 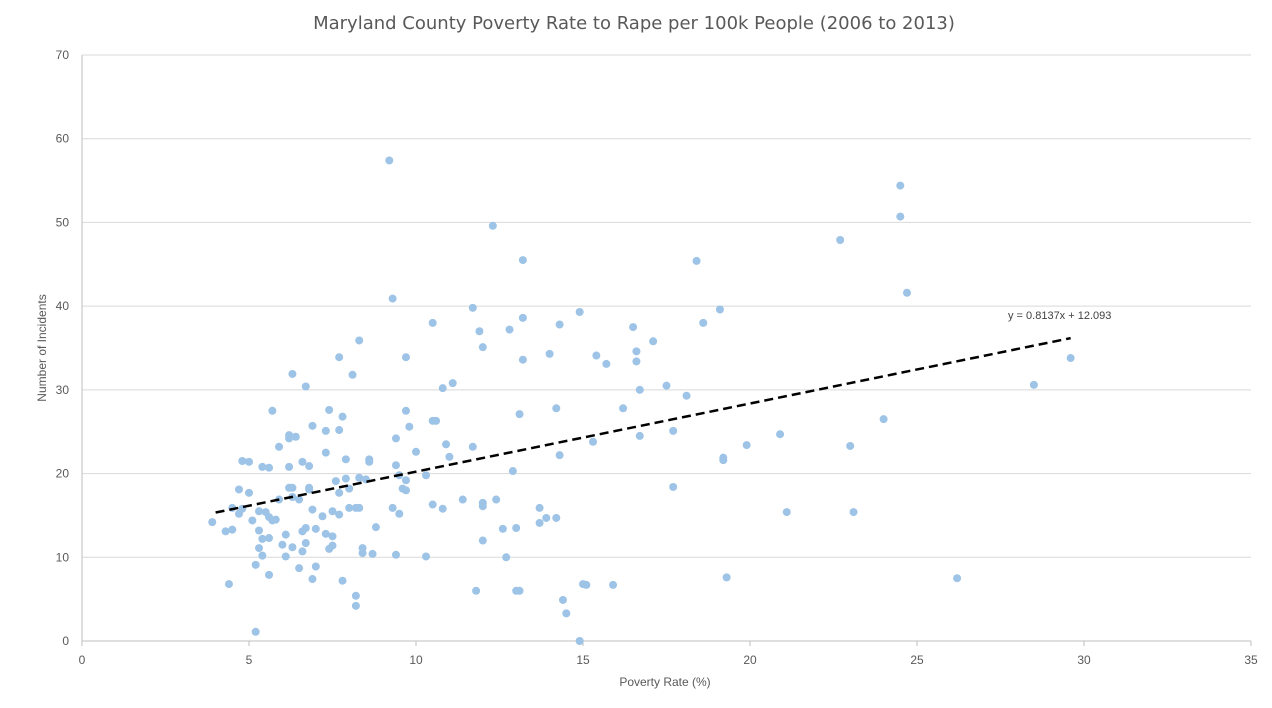 What do you see at coordinates (583, 660) in the screenshot?
I see `x-tick-label: 15` at bounding box center [583, 660].